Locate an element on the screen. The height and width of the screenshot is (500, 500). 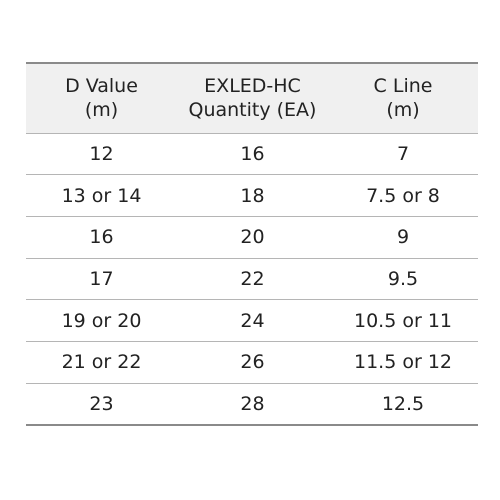
cell-c-line: 9.5 is located at coordinates (403, 279).